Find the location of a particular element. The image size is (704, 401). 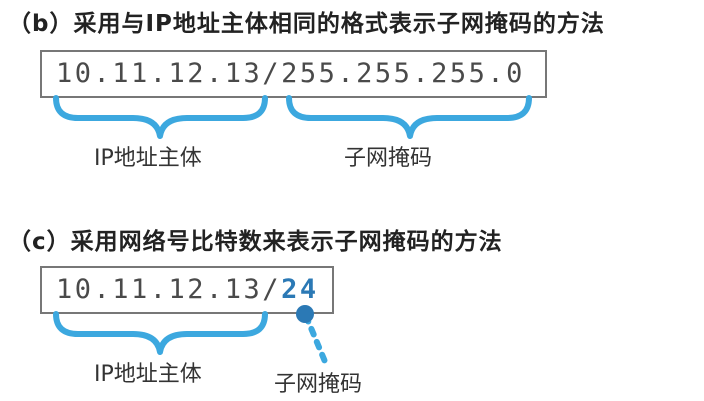

label-ip-host-b: IP地址主体 is located at coordinates (148, 158).